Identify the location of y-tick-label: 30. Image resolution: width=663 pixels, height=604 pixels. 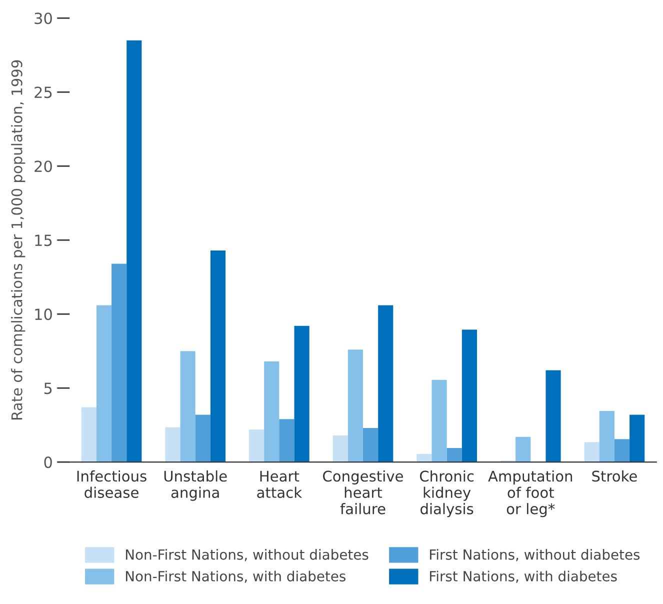
(43, 18).